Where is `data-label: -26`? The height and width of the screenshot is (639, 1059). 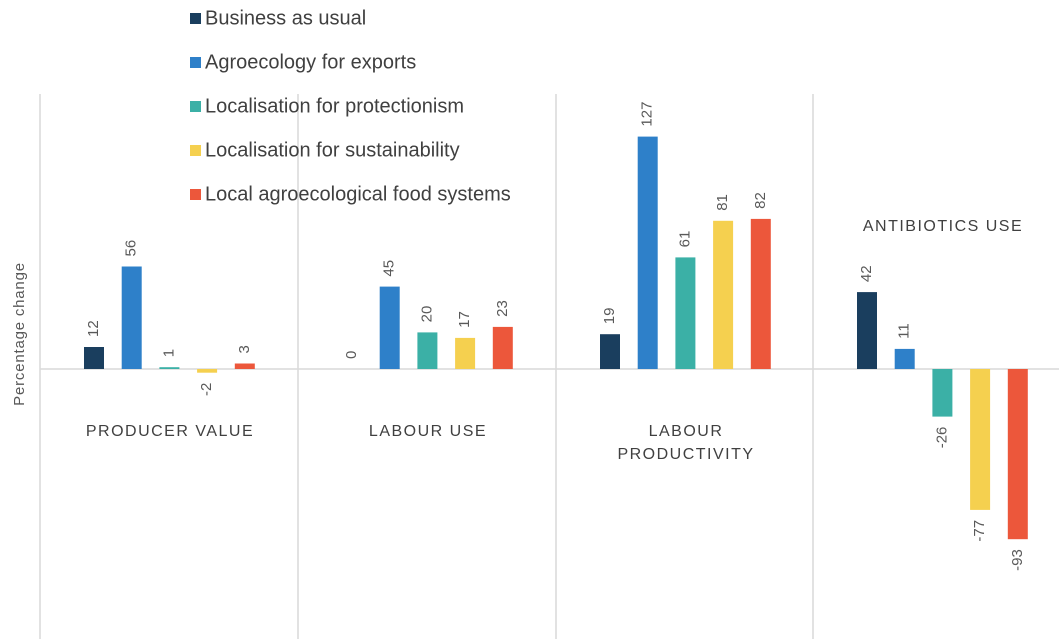 data-label: -26 is located at coordinates (941, 438).